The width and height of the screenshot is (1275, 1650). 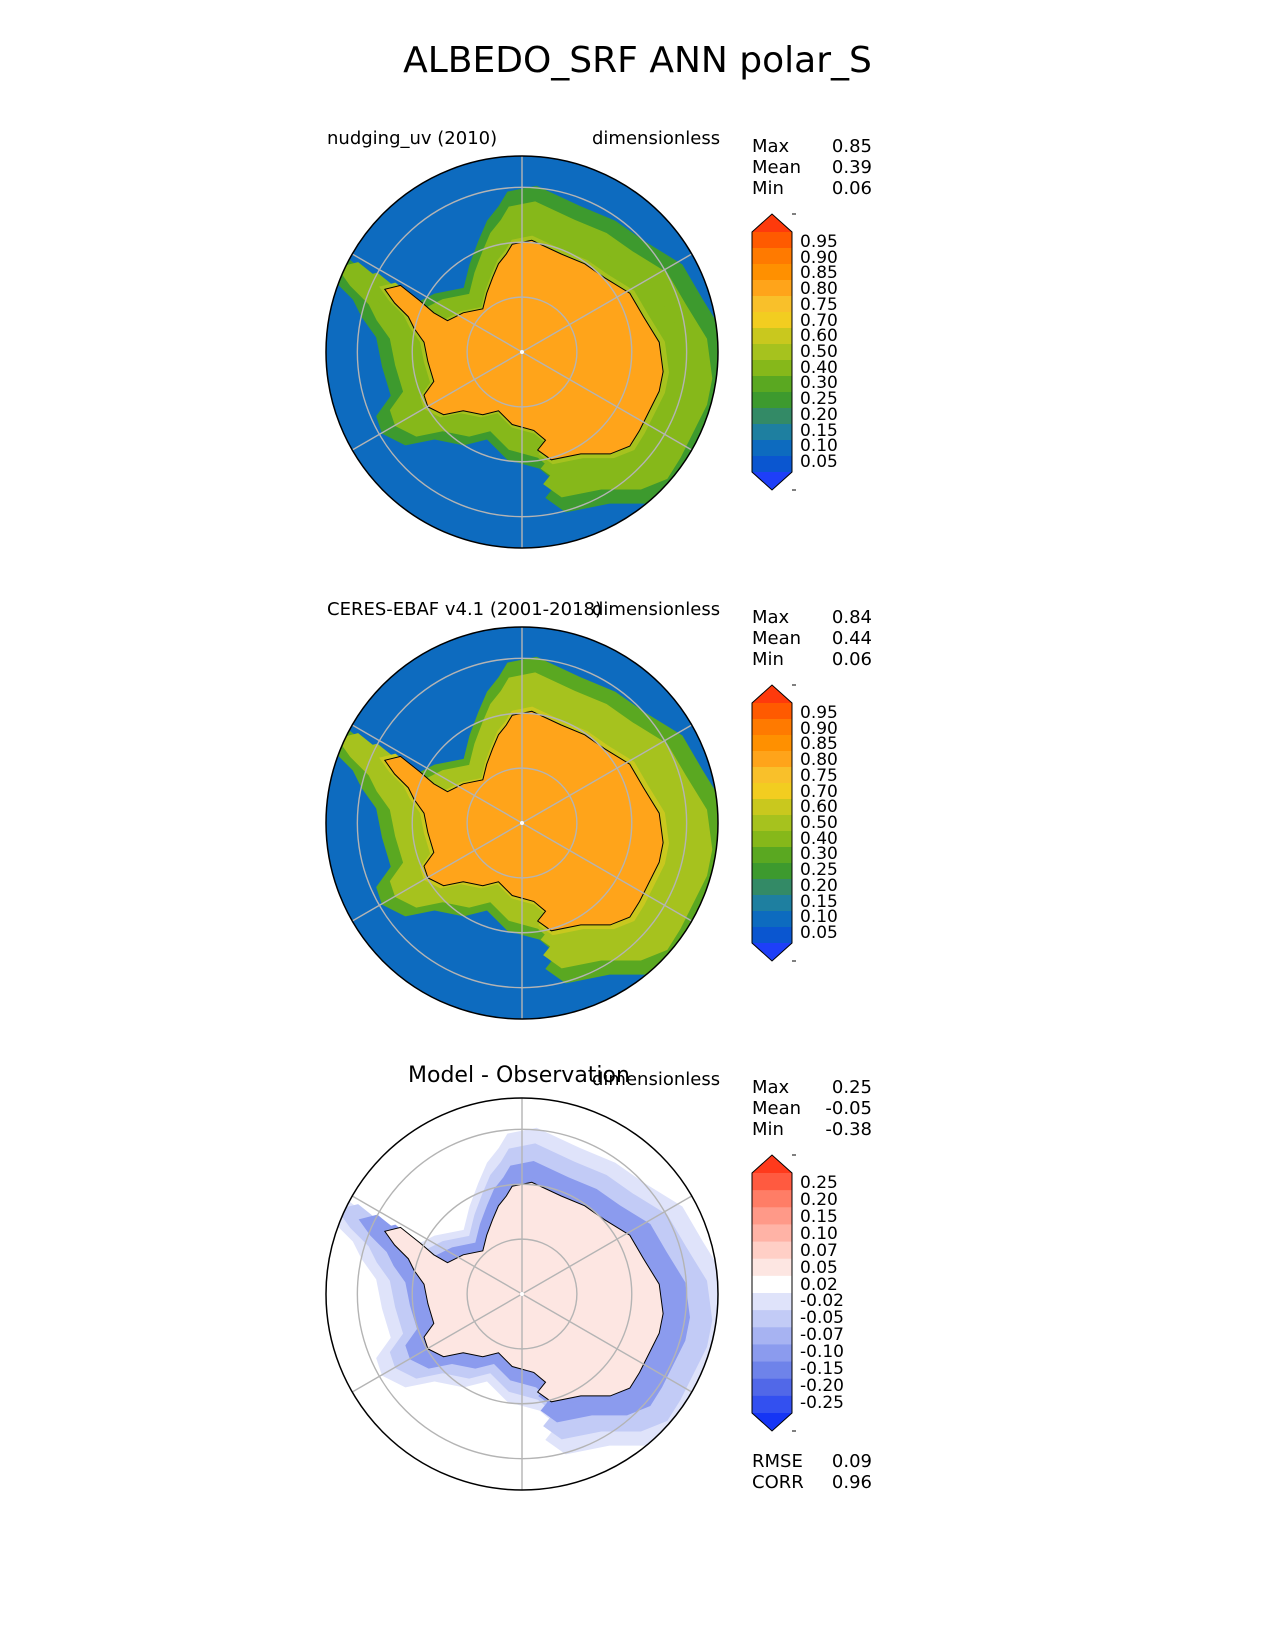 I want to click on stat-value-mean: 0.39, so click(x=851, y=167).